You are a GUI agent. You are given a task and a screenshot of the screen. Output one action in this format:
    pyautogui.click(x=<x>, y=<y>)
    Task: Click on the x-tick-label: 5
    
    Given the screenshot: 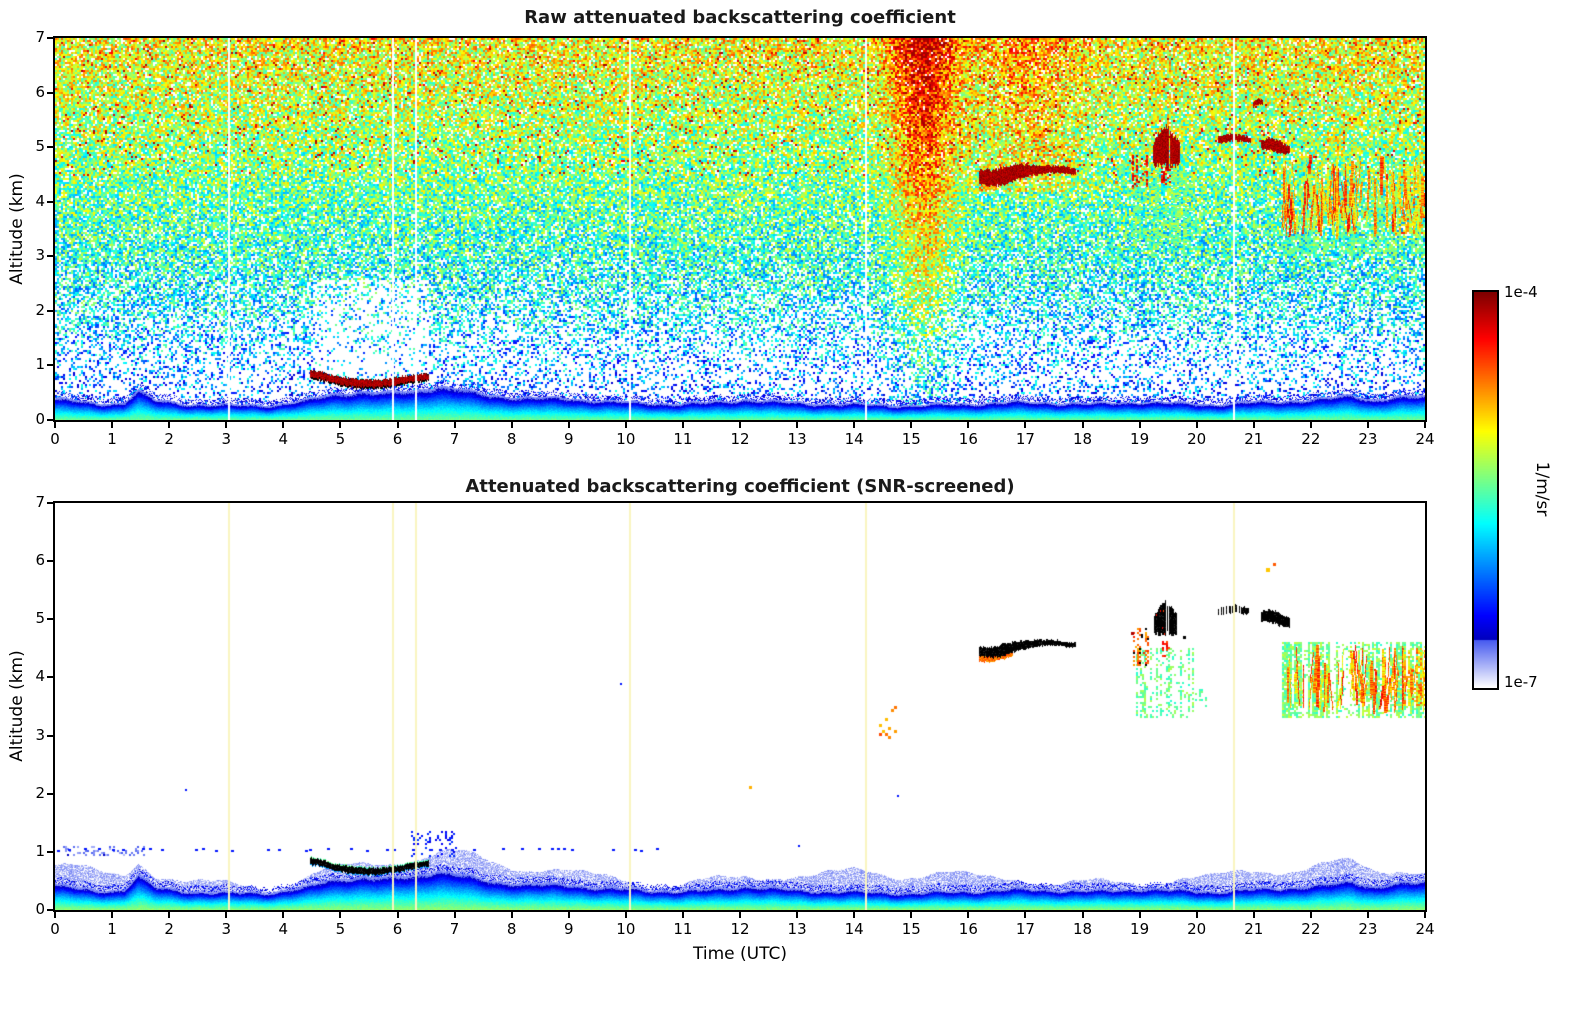 What is the action you would take?
    pyautogui.click(x=340, y=439)
    